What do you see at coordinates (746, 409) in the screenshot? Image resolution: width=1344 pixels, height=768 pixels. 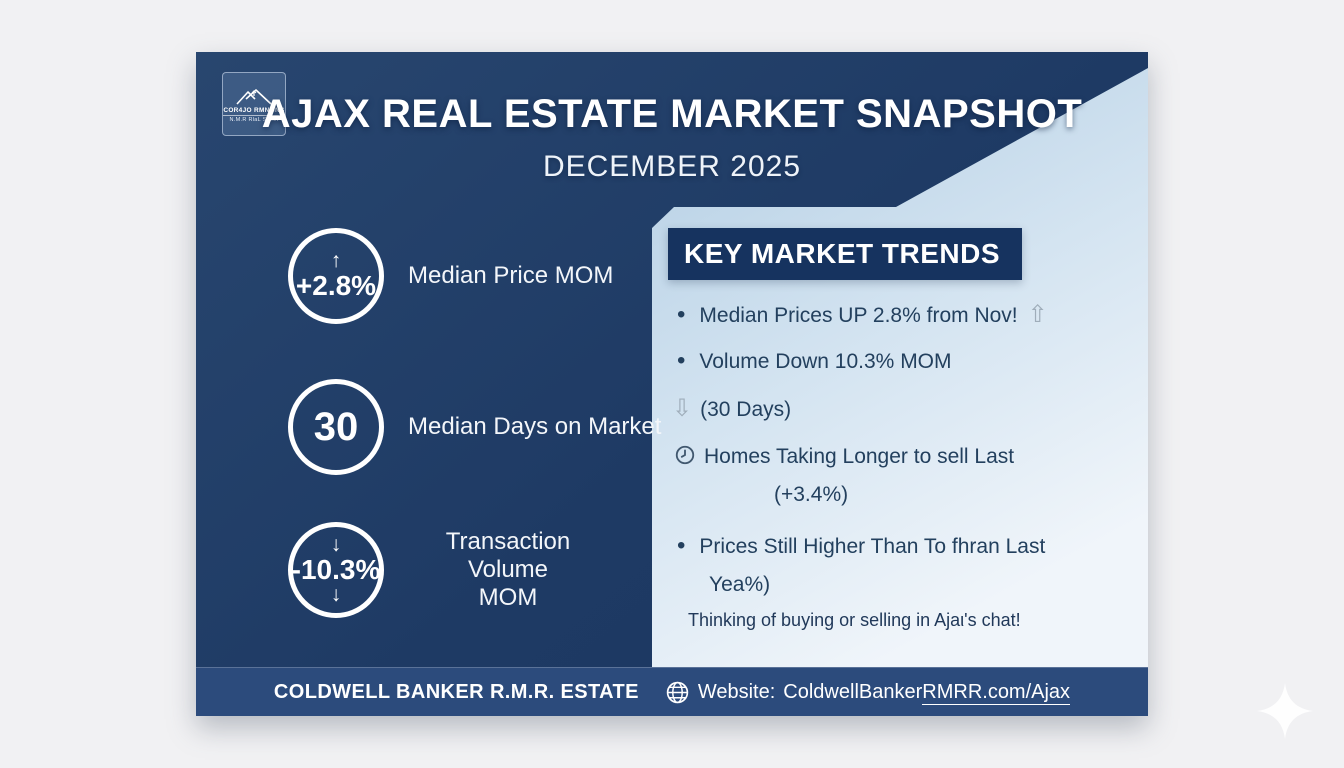 I see `trend-text: (30 Days)` at bounding box center [746, 409].